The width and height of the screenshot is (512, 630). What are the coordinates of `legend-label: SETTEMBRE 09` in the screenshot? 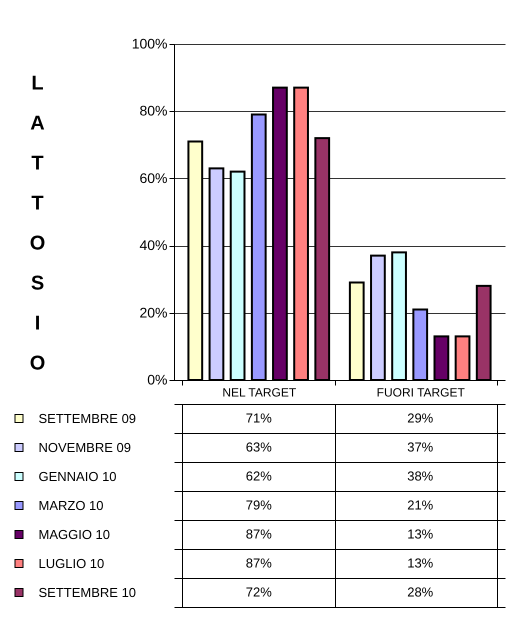 It's located at (87, 418).